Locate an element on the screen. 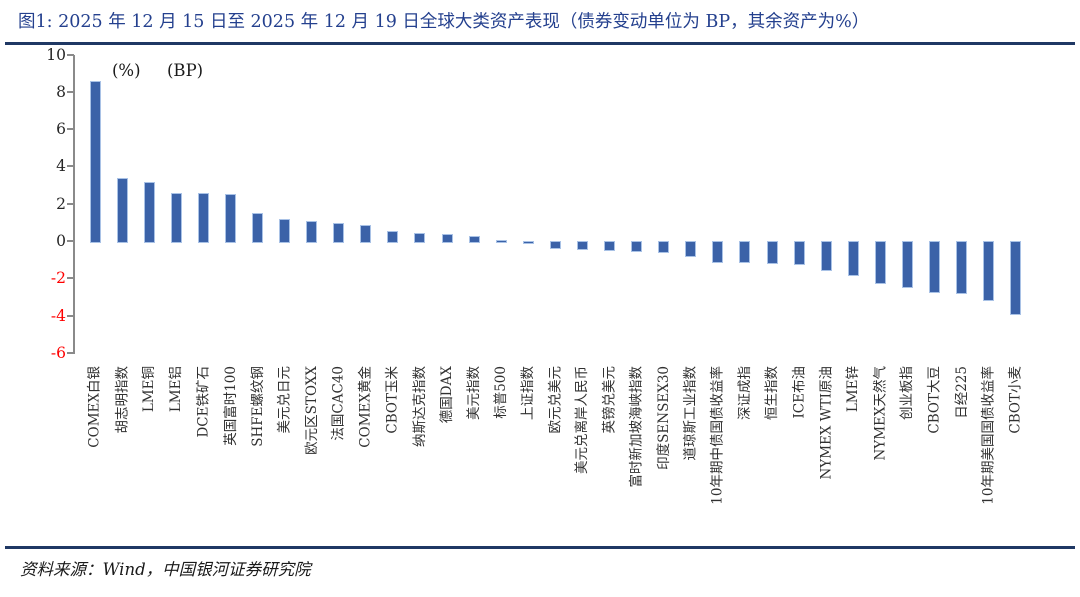  y-tick-label: -2 is located at coordinates (58, 278).